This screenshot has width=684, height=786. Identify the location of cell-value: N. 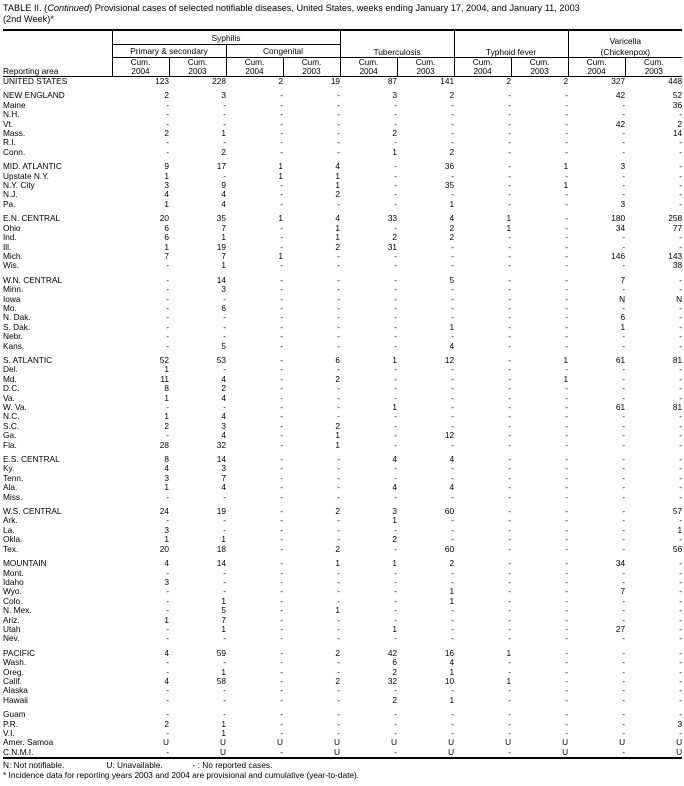
(679, 298).